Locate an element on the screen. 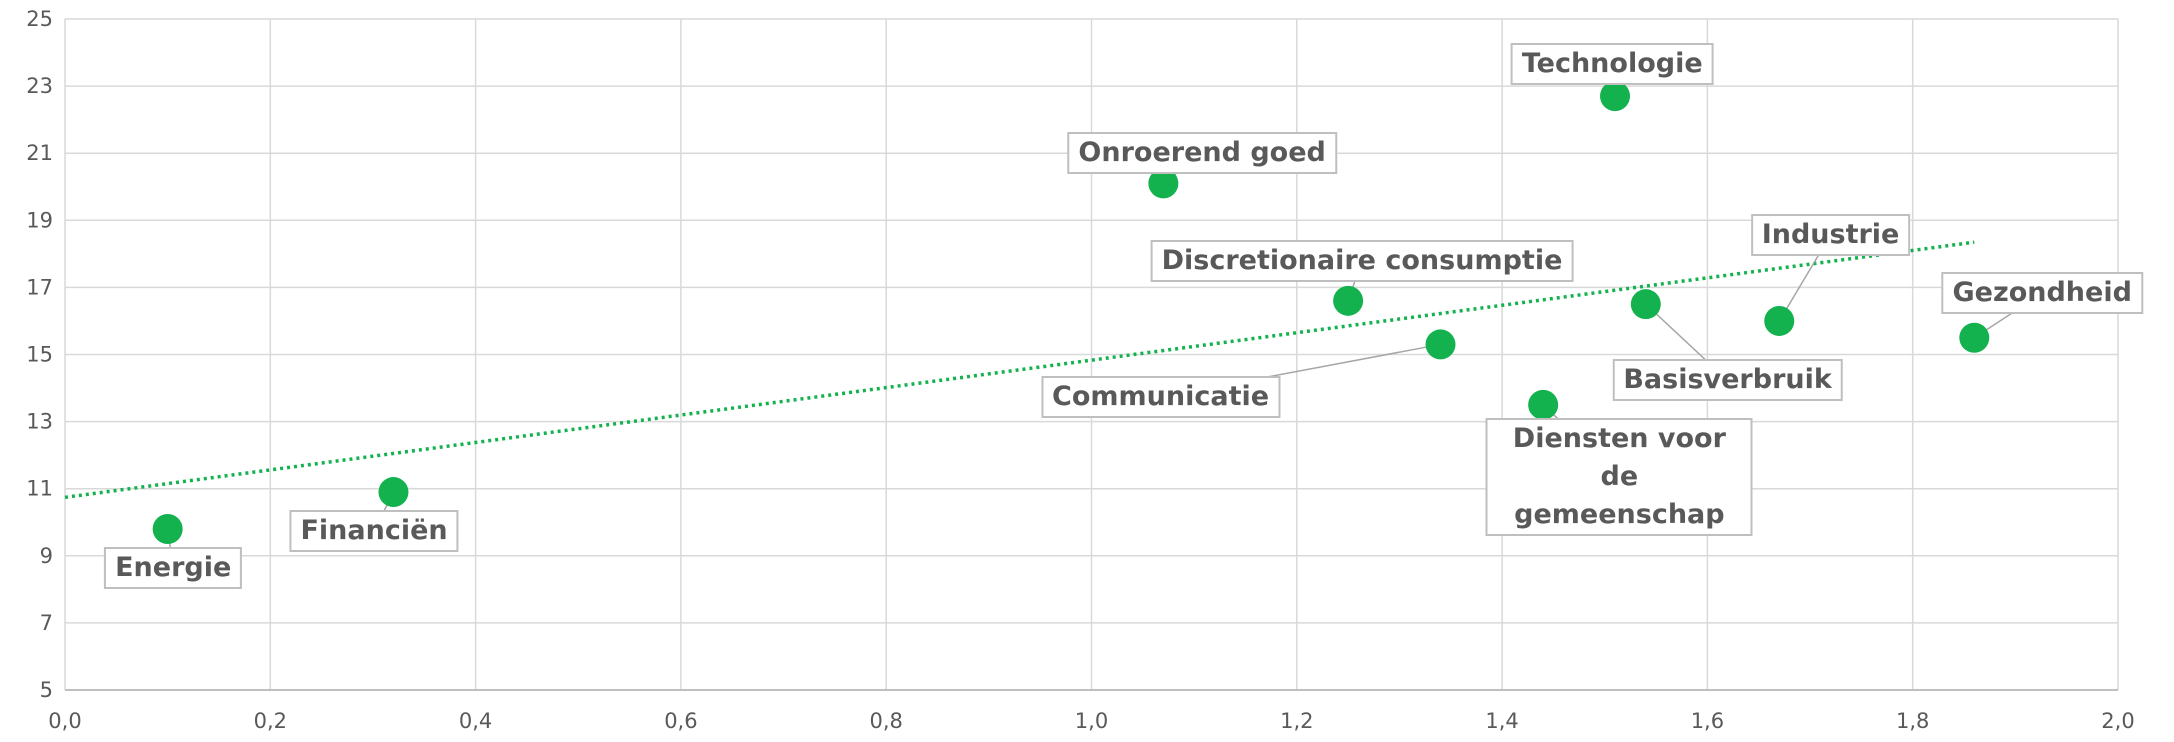 The image size is (2174, 742). x-tick-label: 0,2 is located at coordinates (270, 721).